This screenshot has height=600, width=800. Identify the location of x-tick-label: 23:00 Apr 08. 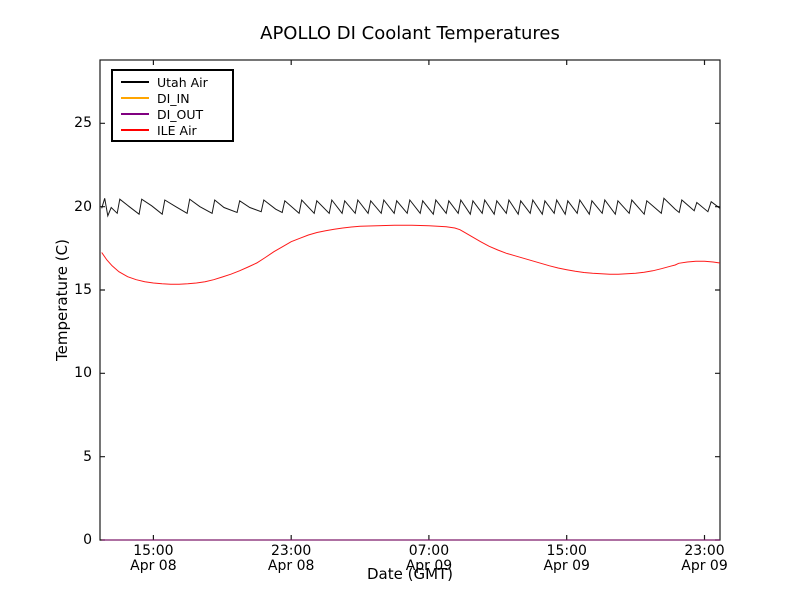
(291, 559).